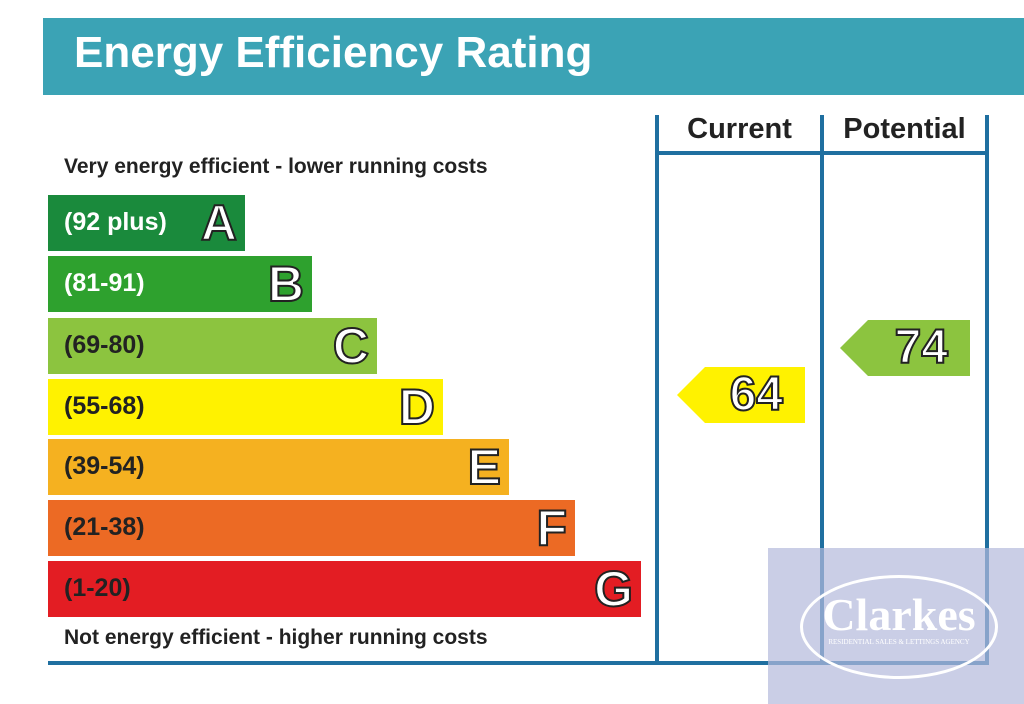  I want to click on band-range-label: (81-91), so click(104, 283).